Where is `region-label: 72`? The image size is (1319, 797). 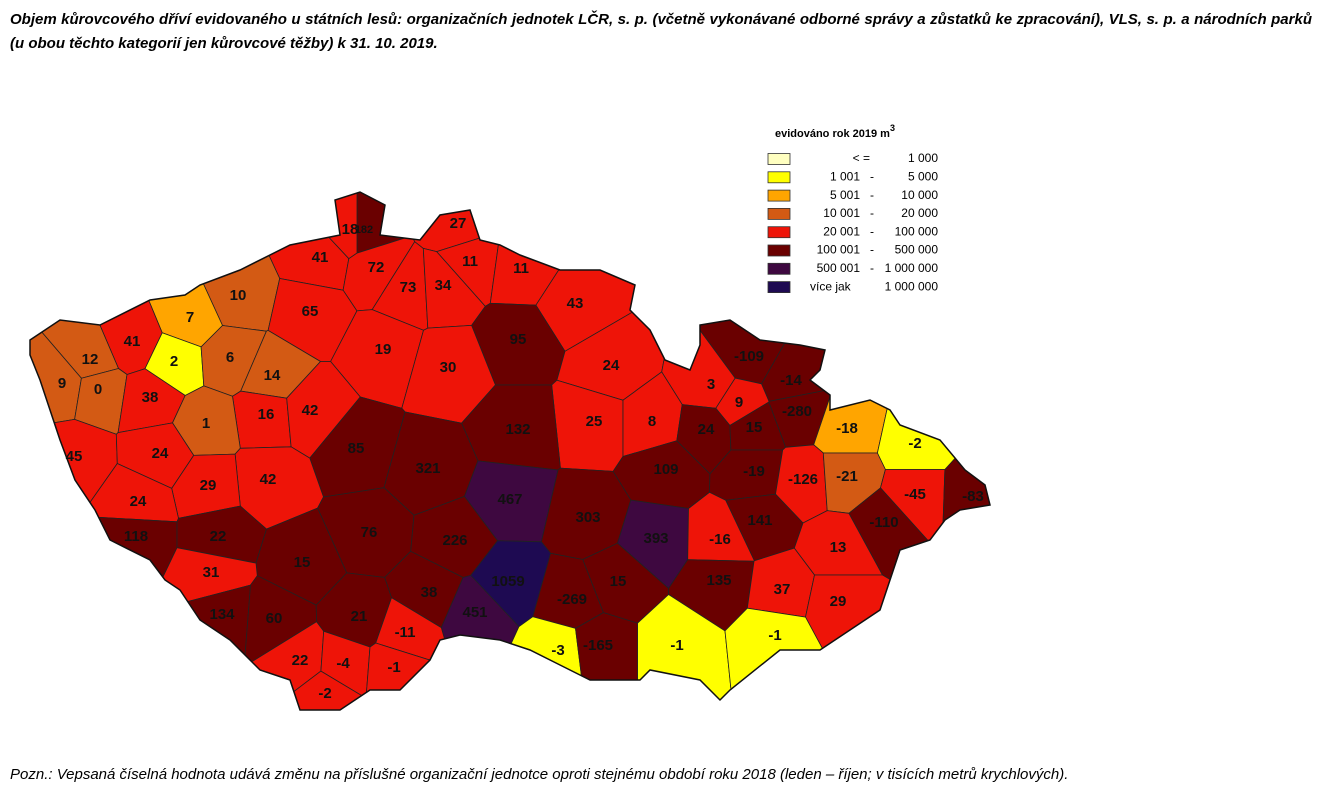 region-label: 72 is located at coordinates (376, 267).